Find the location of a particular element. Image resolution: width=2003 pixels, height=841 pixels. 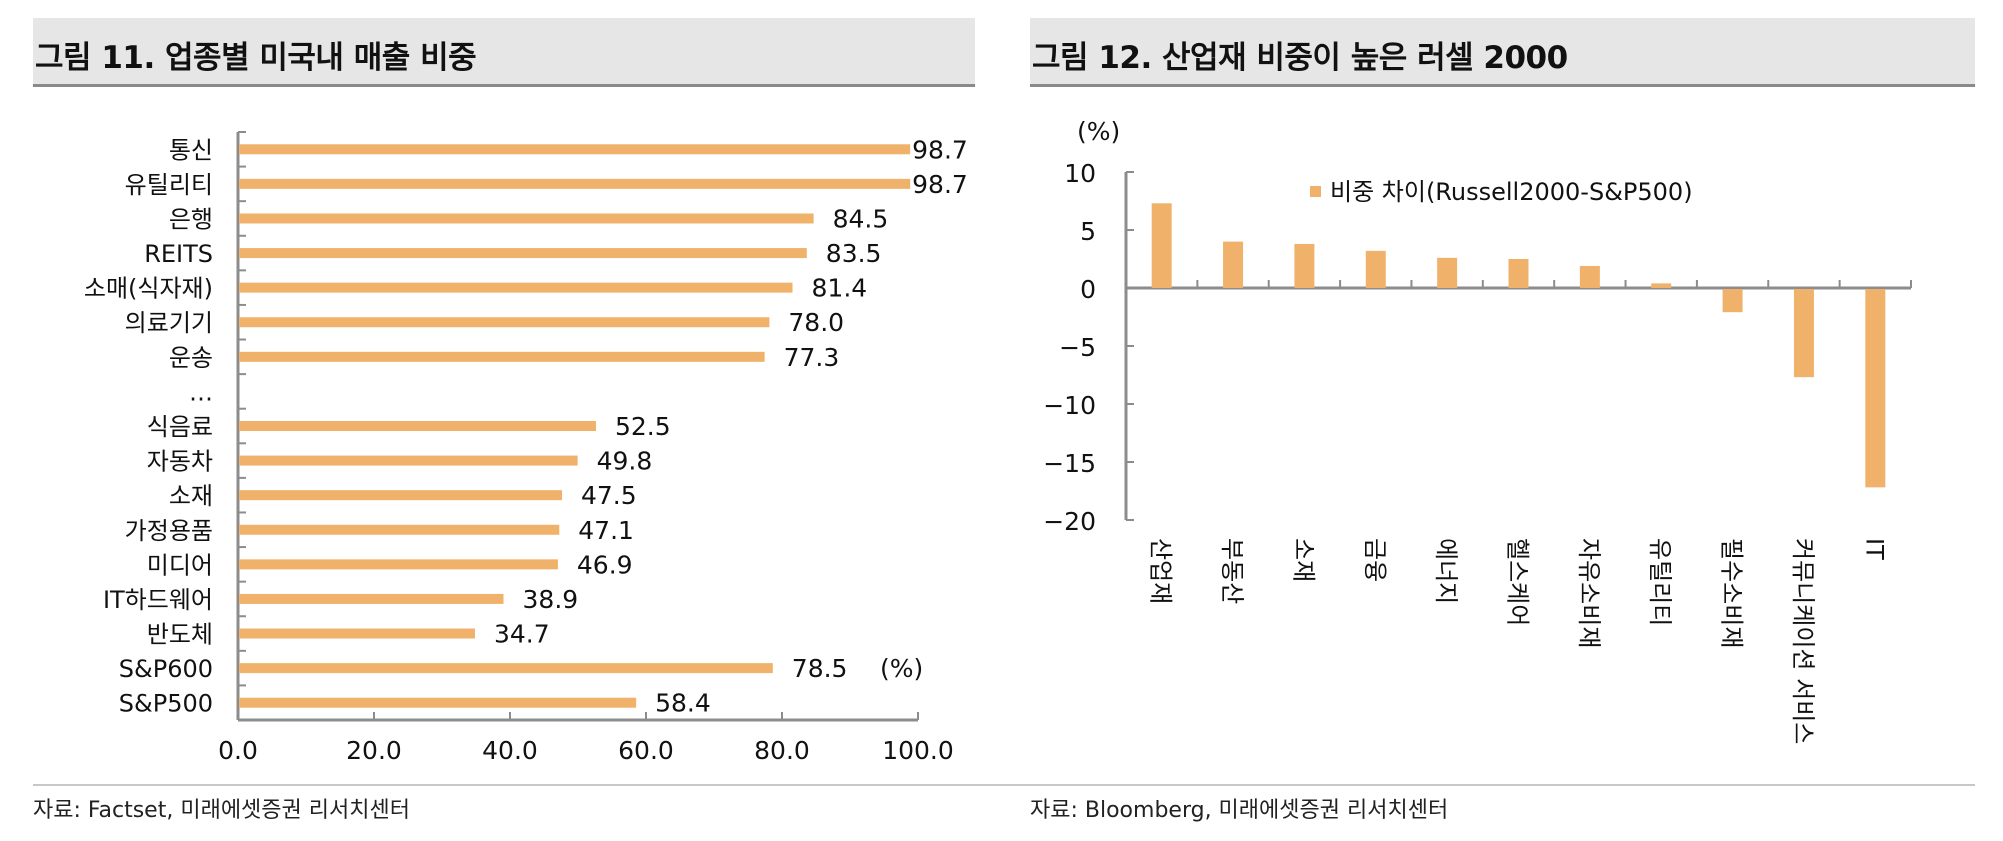

legend-label: 비중 차이(Russell2000-S&P500) is located at coordinates (1511, 192).